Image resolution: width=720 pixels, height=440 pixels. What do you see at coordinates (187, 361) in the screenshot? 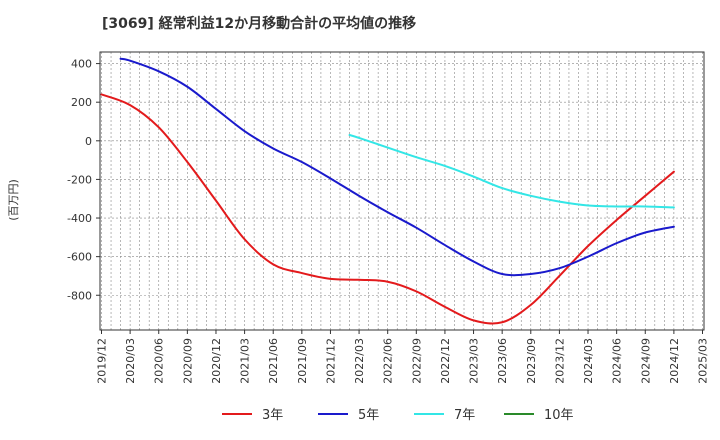
I see `x-tick-label: 2020/09` at bounding box center [187, 361].